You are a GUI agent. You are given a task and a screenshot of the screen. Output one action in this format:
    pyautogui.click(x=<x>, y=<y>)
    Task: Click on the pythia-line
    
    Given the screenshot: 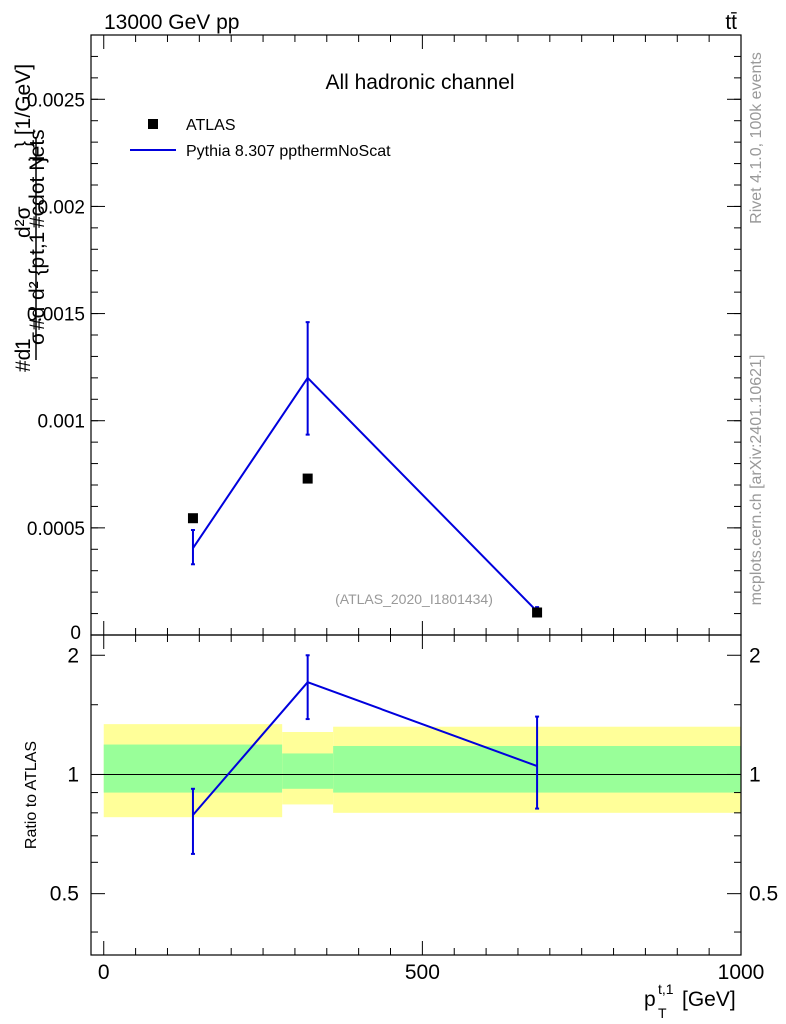 What is the action you would take?
    pyautogui.click(x=365, y=494)
    